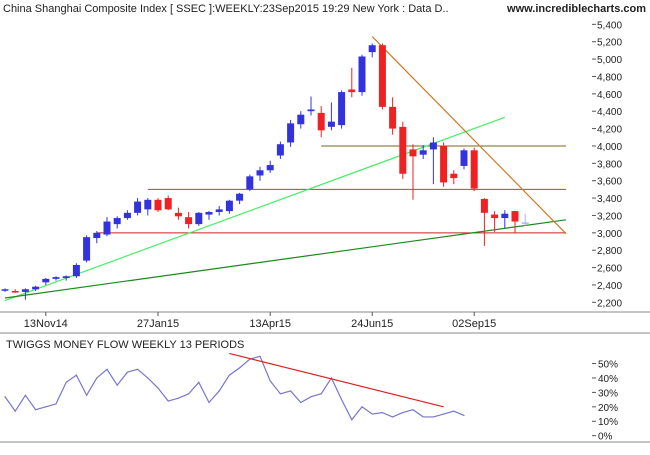 The image size is (650, 455). What do you see at coordinates (609, 182) in the screenshot?
I see `price-y-tick-label-7: 3,600` at bounding box center [609, 182].